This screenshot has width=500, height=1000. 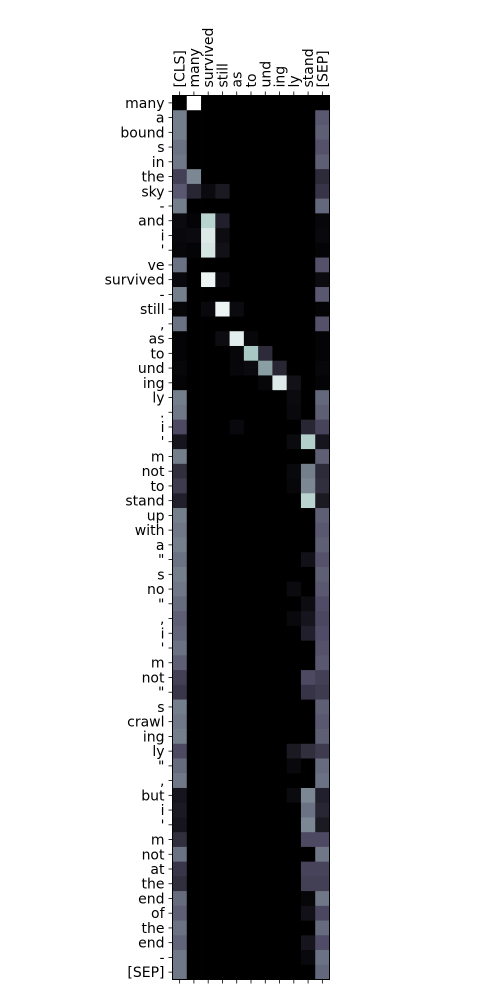 I want to click on x-tick-label: to, so click(x=252, y=80).